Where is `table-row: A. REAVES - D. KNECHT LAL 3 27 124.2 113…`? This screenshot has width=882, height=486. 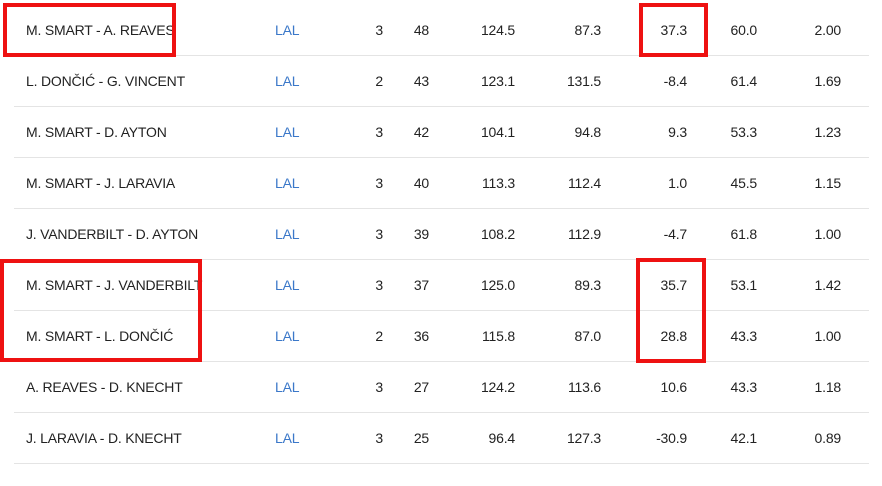 table-row: A. REAVES - D. KNECHT LAL 3 27 124.2 113… is located at coordinates (441, 387).